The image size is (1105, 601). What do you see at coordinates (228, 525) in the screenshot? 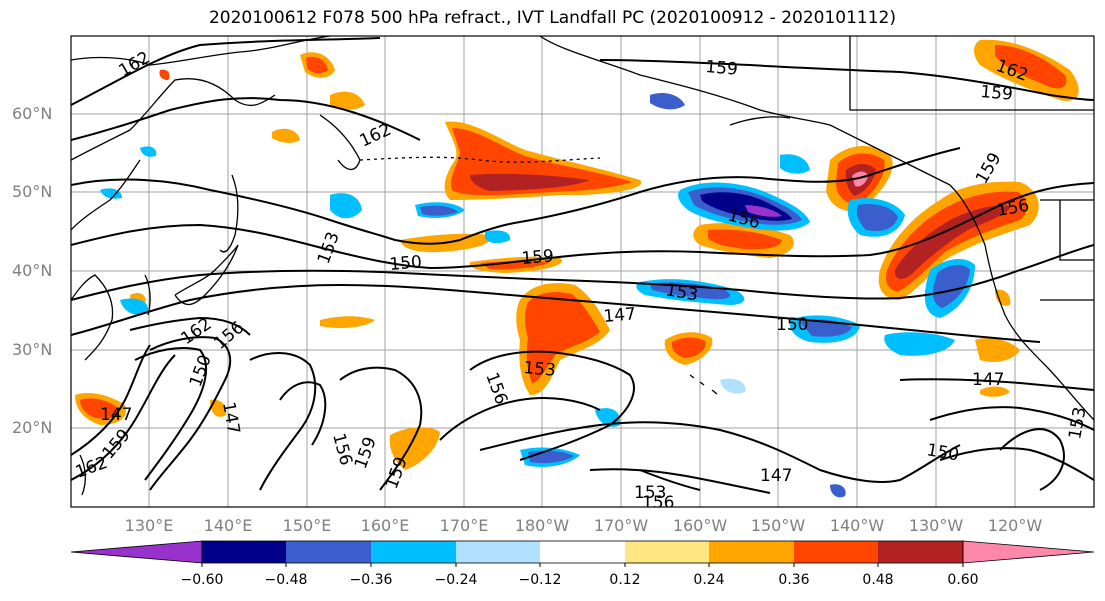
I see `lon-label: 140°E` at bounding box center [228, 525].